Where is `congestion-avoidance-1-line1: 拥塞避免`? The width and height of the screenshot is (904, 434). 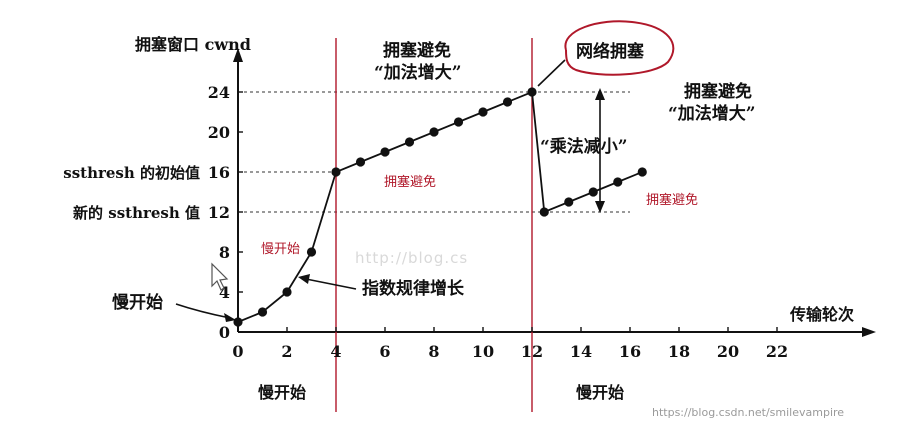
congestion-avoidance-1-line1: 拥塞避免 is located at coordinates (417, 50).